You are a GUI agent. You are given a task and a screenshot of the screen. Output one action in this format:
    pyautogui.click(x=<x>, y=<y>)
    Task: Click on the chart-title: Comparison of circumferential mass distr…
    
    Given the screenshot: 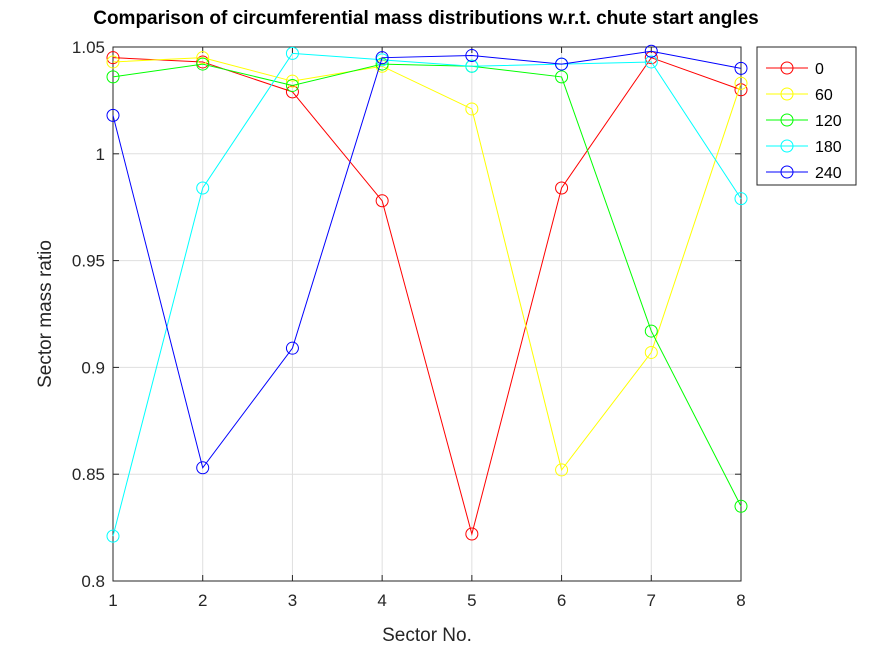 What is the action you would take?
    pyautogui.click(x=426, y=18)
    